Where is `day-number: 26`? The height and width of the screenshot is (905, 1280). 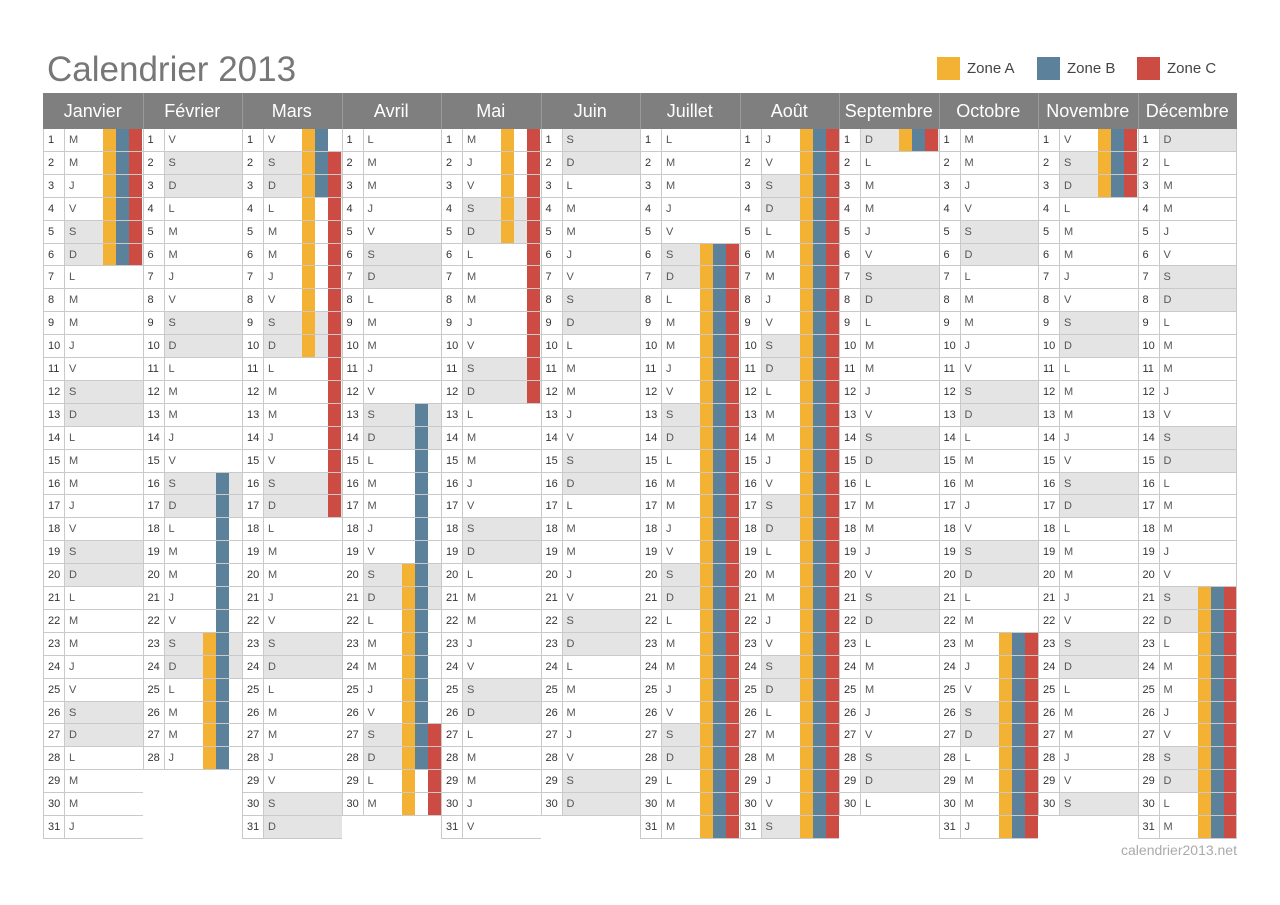 day-number: 26 is located at coordinates (850, 712).